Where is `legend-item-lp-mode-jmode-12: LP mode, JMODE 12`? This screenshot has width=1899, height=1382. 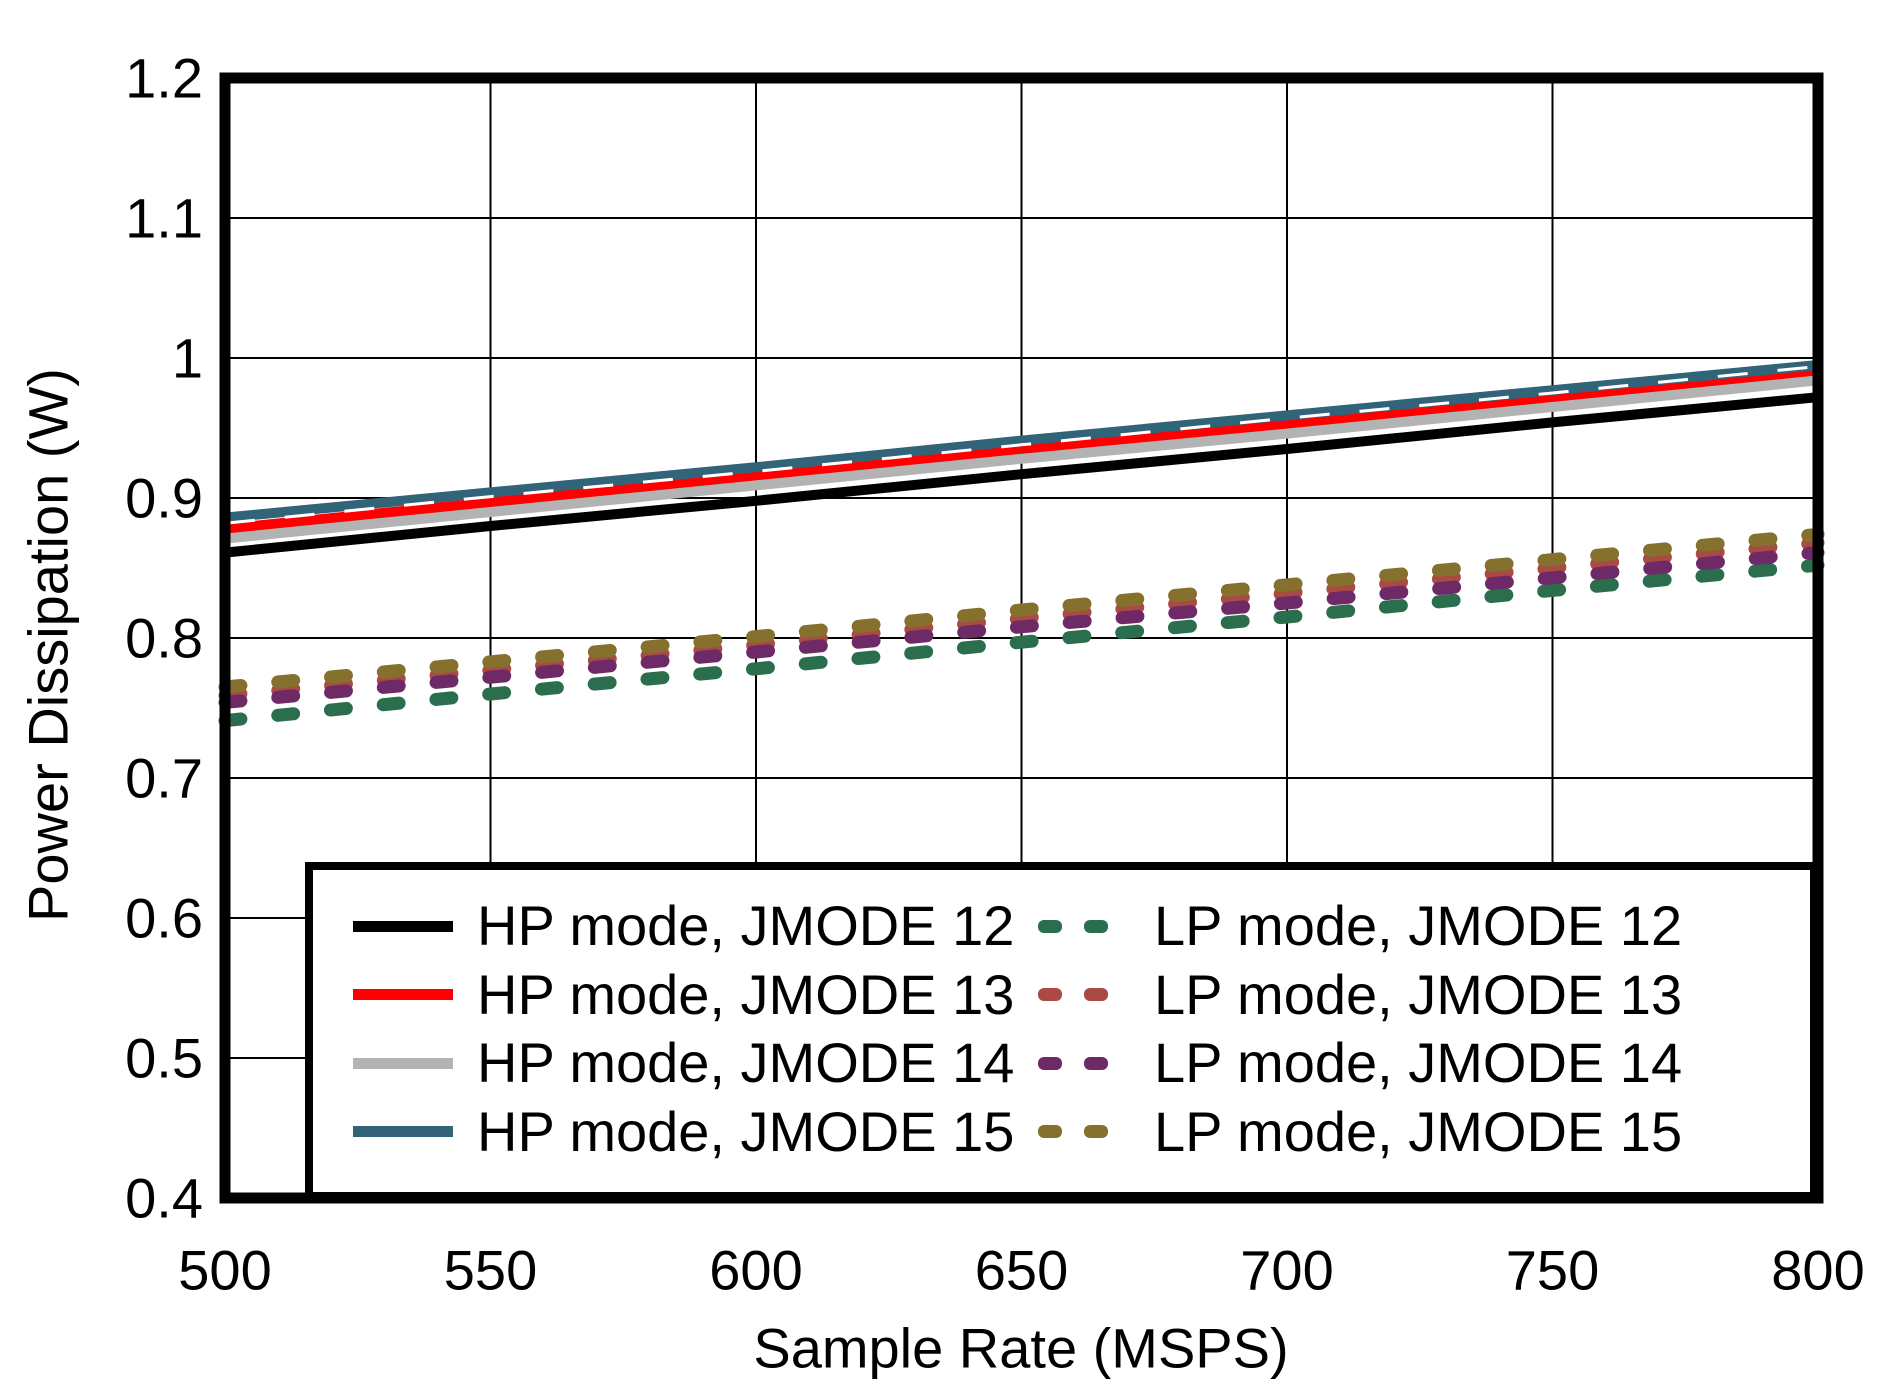 legend-item-lp-mode-jmode-12: LP mode, JMODE 12 is located at coordinates (1419, 926).